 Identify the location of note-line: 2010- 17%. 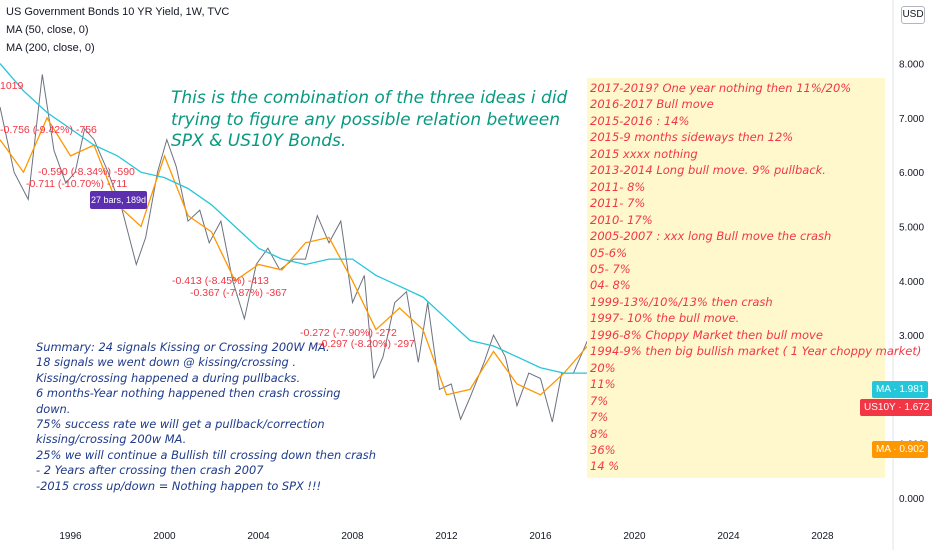
(621, 219).